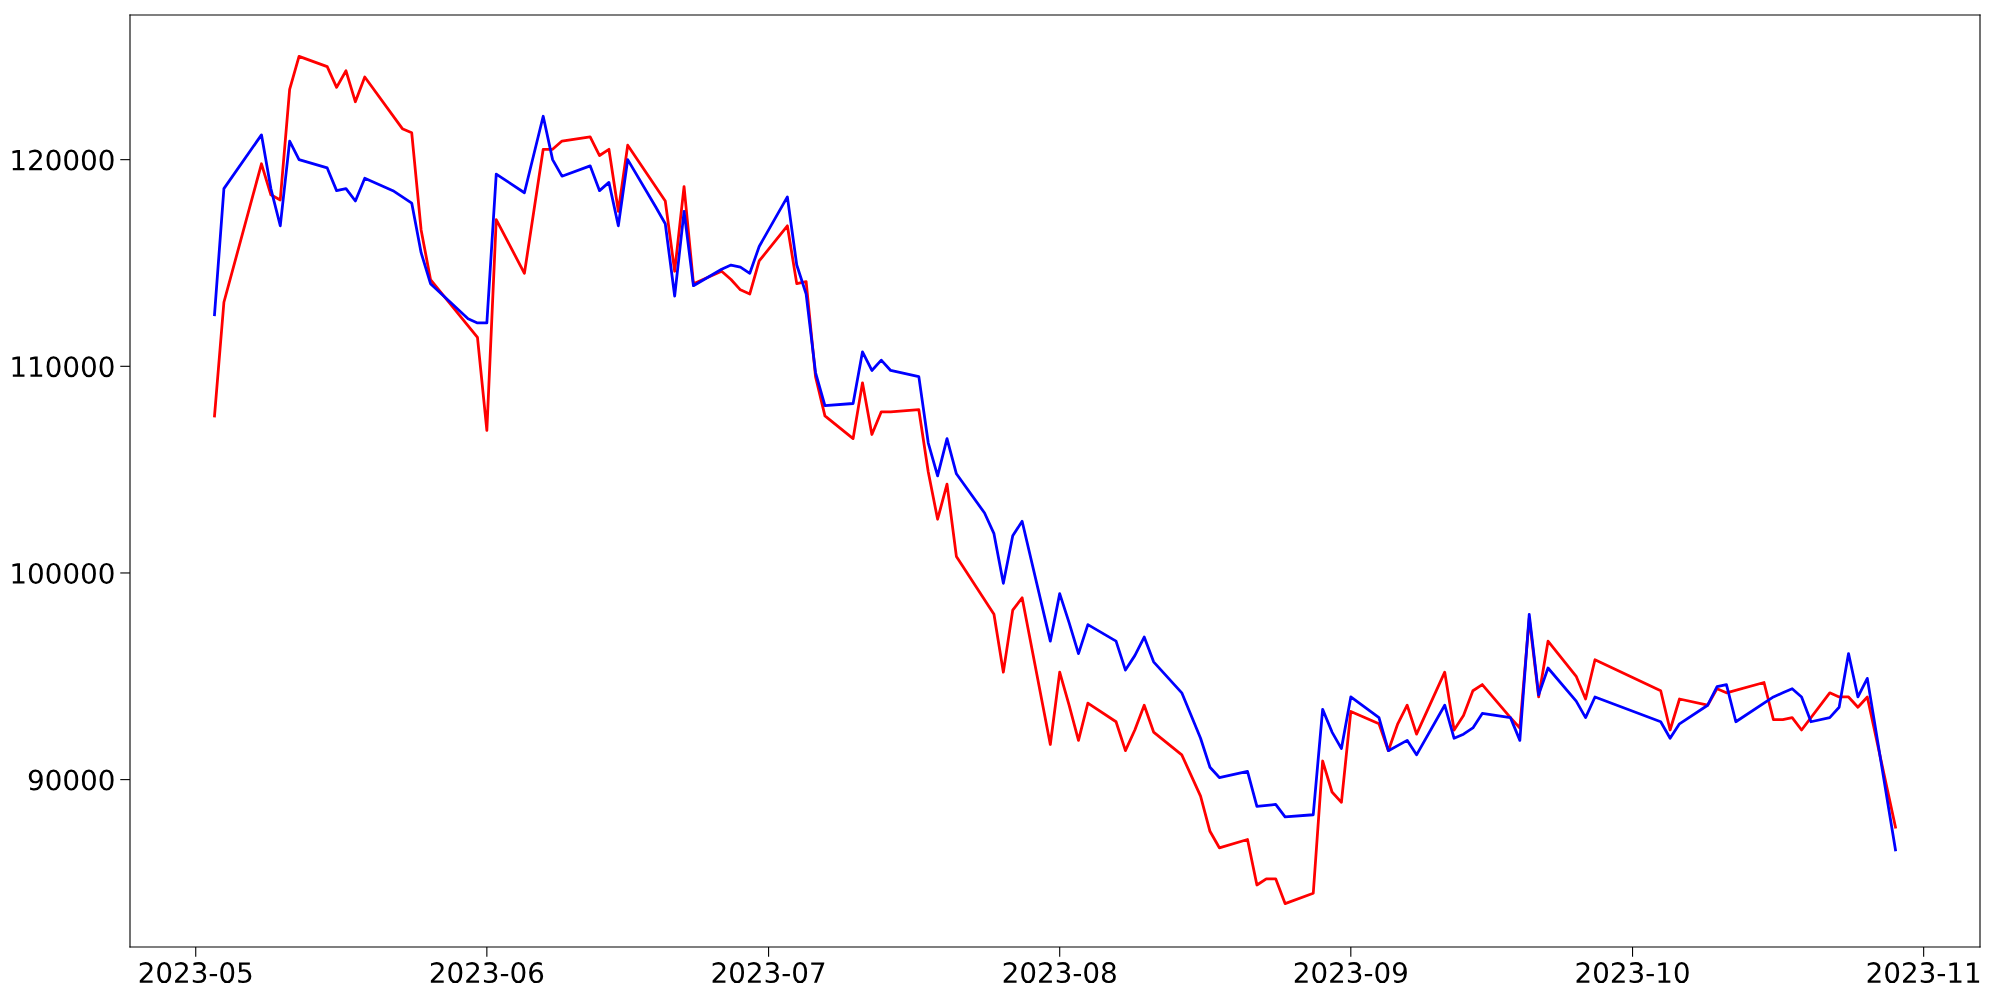 The width and height of the screenshot is (2000, 1000). What do you see at coordinates (63, 367) in the screenshot?
I see `y-tick-label: 110000` at bounding box center [63, 367].